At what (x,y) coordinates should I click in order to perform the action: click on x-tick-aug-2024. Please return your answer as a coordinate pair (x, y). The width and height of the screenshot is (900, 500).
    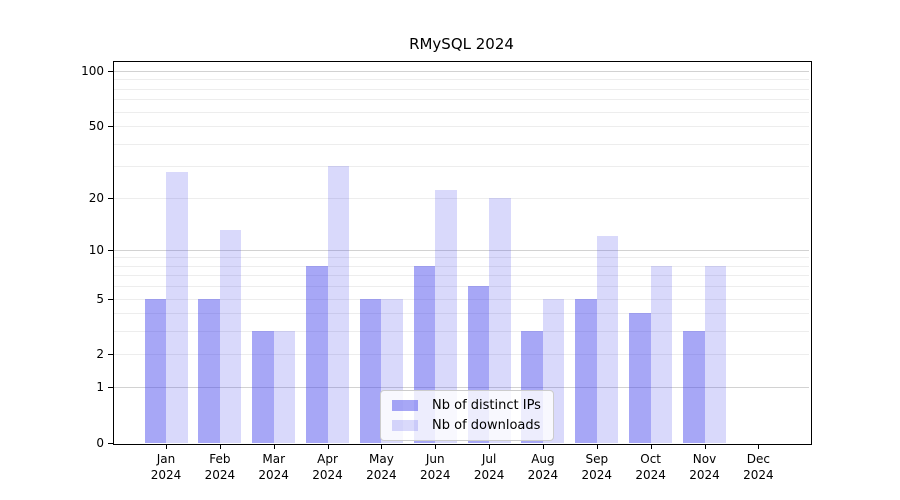
    Looking at the image, I should click on (543, 446).